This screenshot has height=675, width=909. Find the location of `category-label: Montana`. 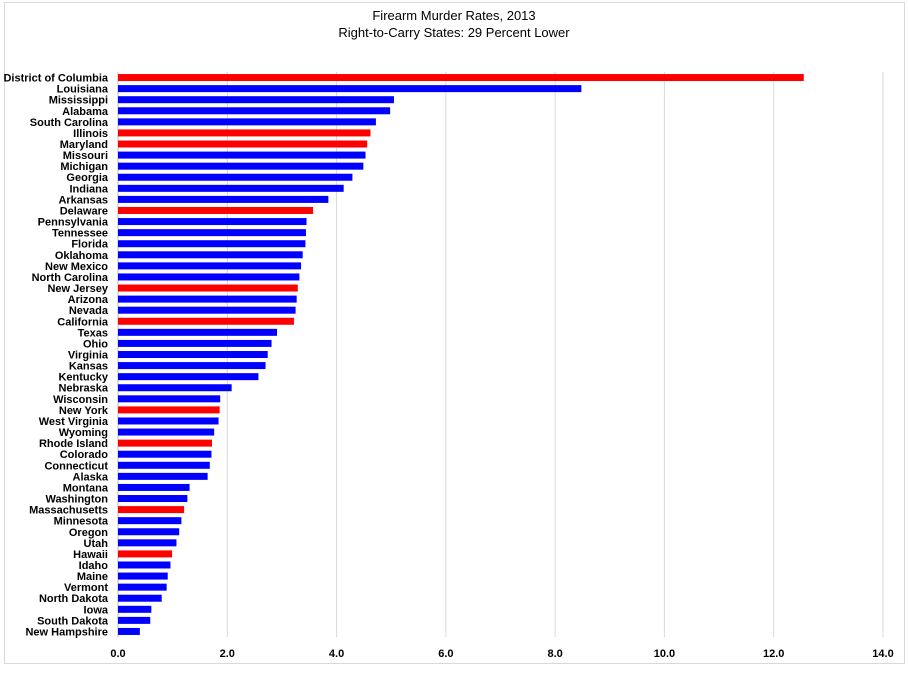

category-label: Montana is located at coordinates (86, 488).